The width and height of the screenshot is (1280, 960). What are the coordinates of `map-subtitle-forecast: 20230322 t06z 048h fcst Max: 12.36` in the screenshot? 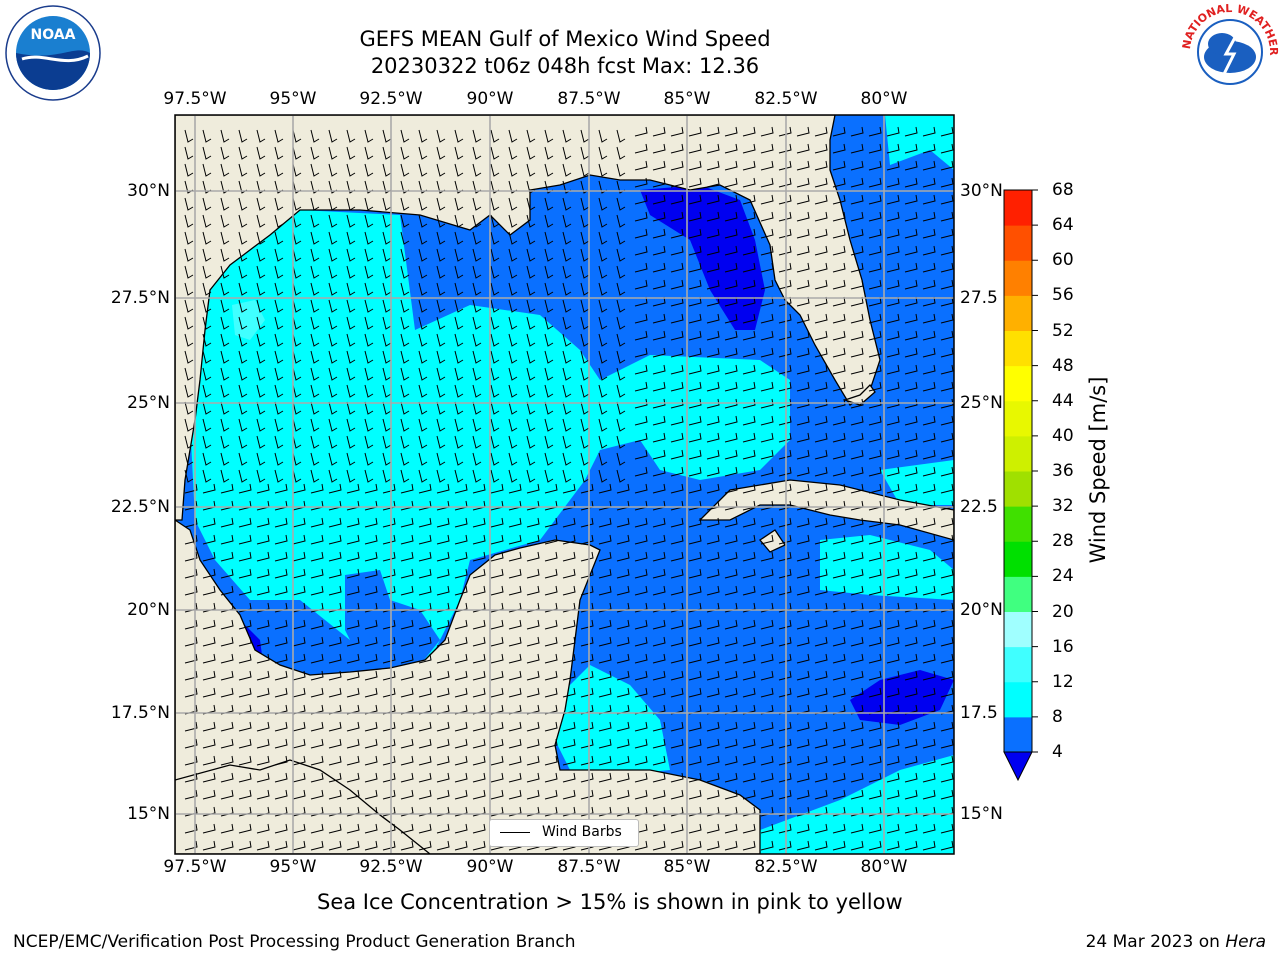 It's located at (565, 66).